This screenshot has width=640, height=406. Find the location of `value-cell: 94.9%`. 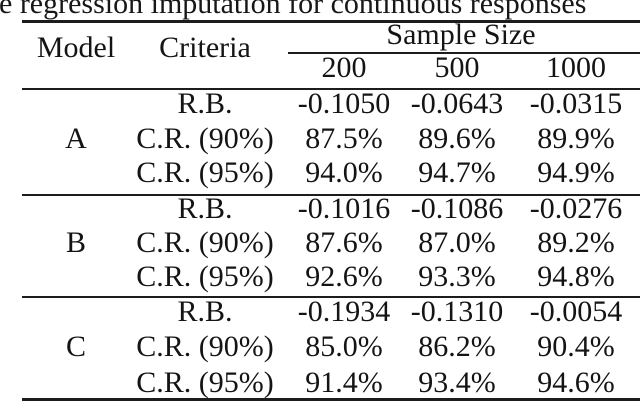

value-cell: 94.9% is located at coordinates (576, 172).